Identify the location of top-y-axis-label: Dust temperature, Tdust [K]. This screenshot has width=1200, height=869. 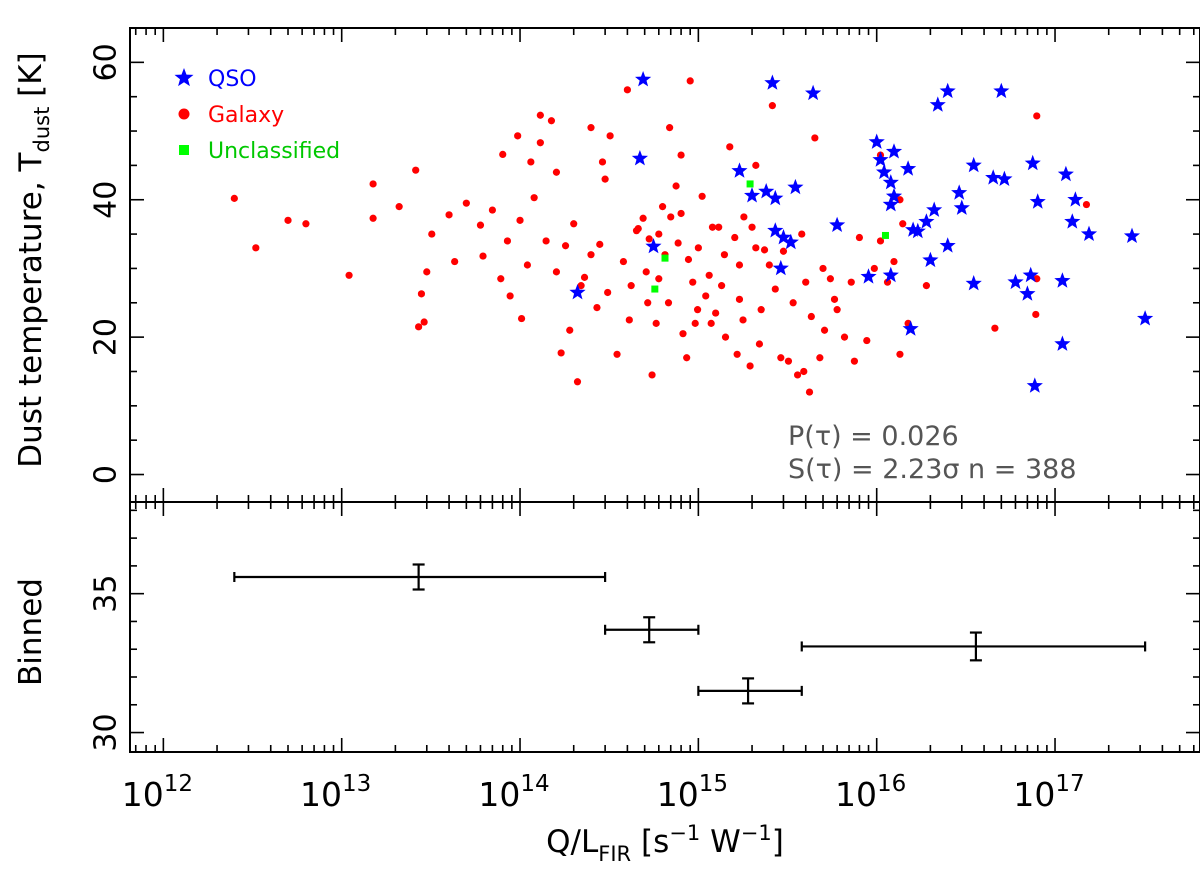
(33, 259).